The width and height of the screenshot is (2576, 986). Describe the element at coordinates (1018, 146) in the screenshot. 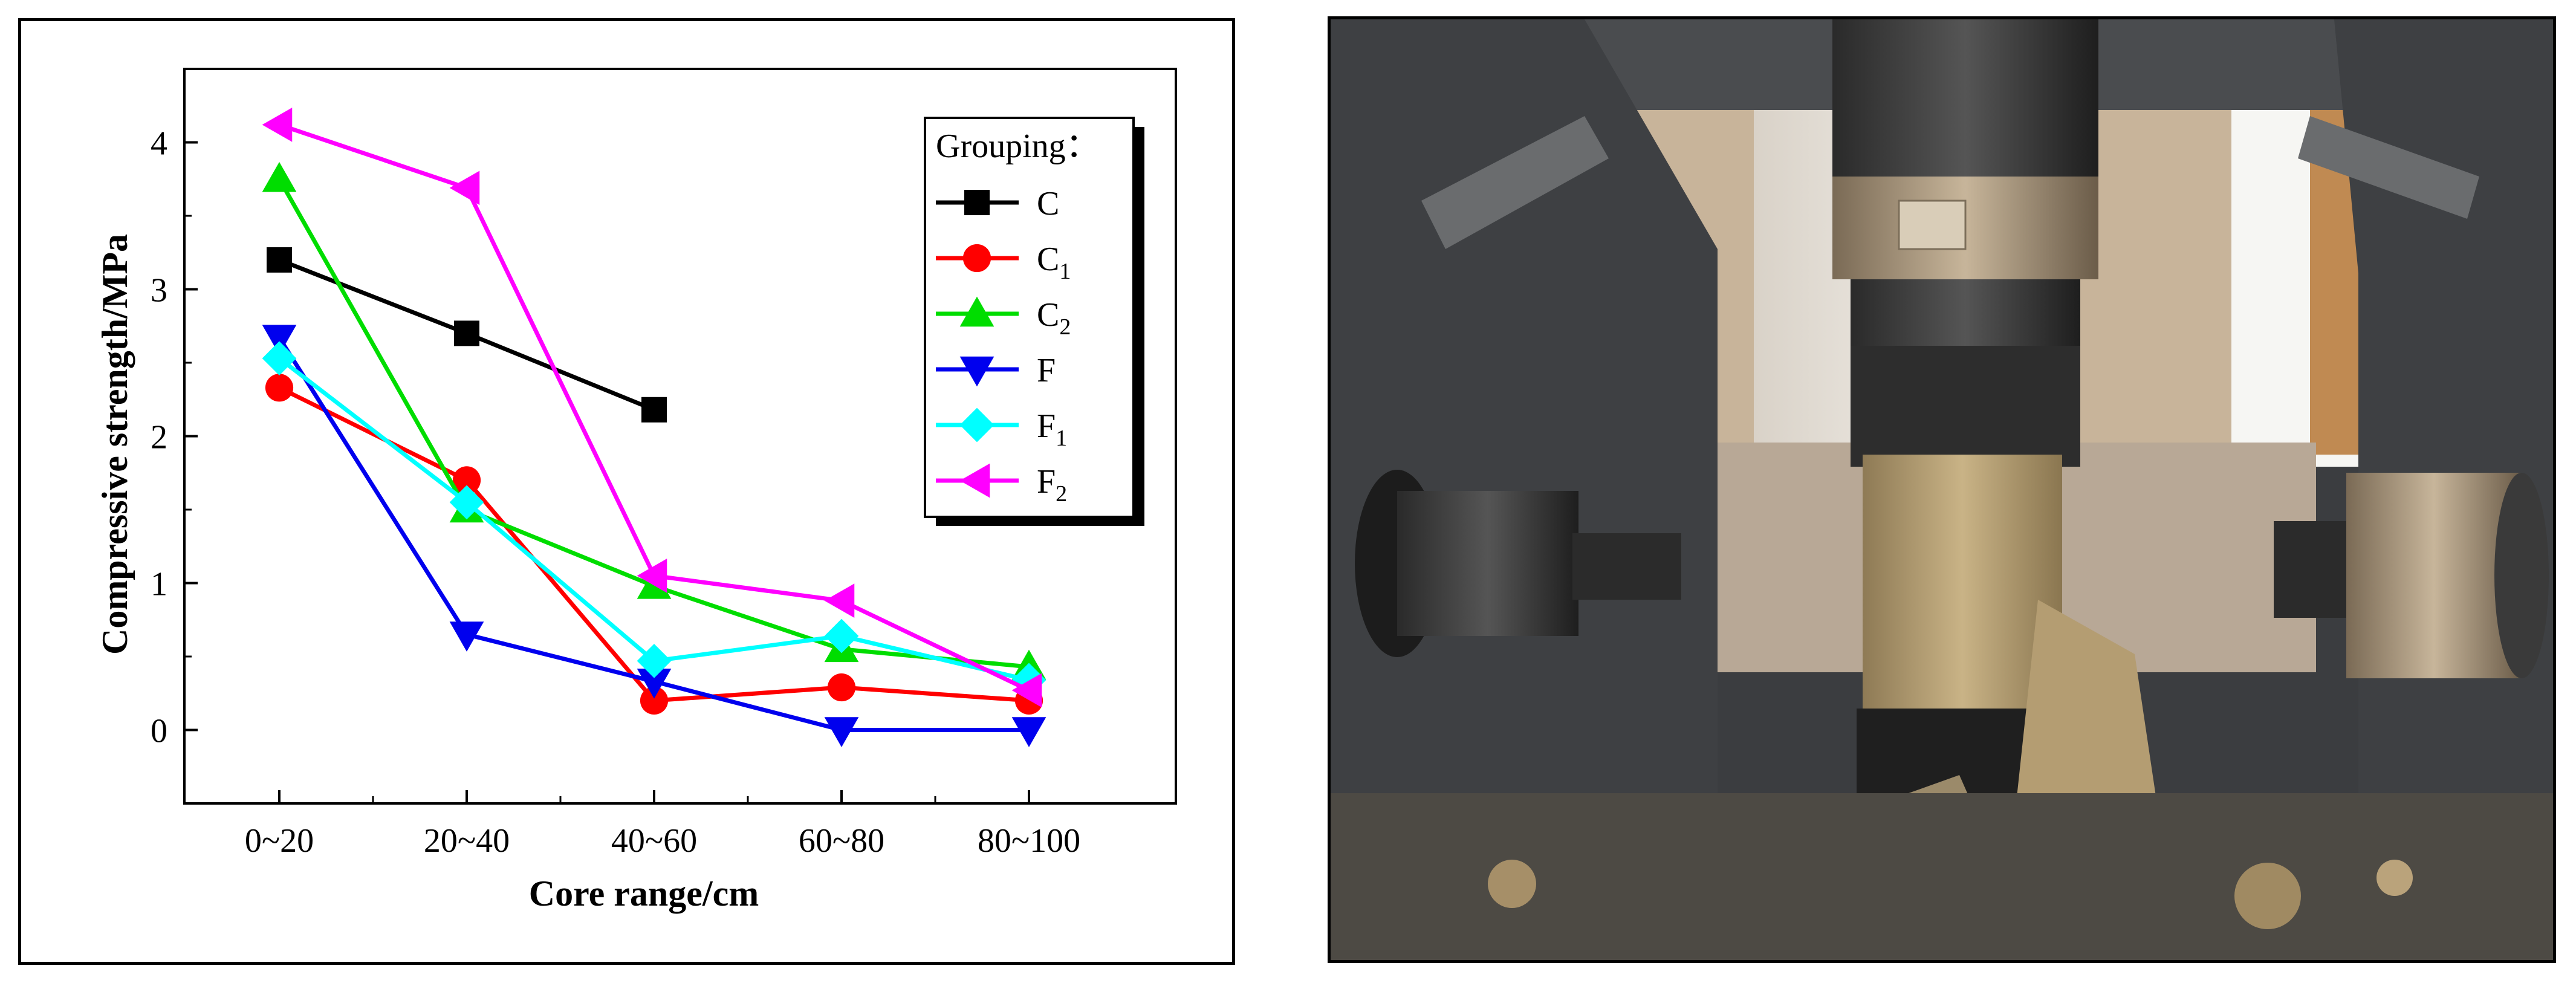

I see `legend-title: Grouping：` at that location.